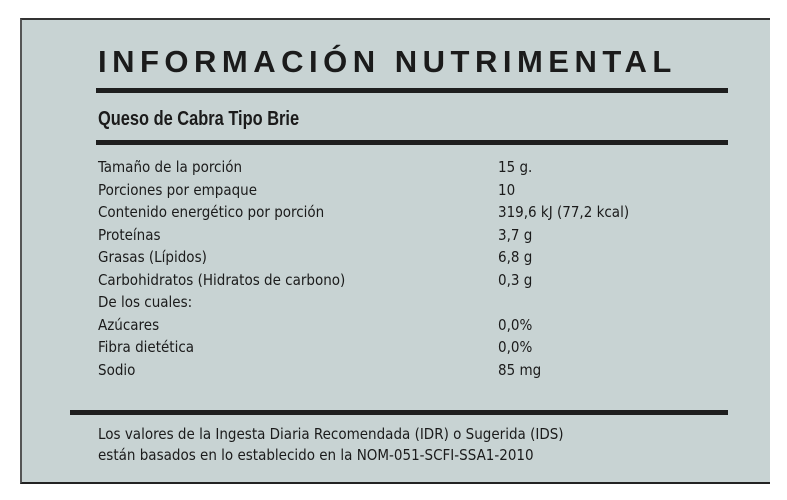 Image resolution: width=787 pixels, height=500 pixels. I want to click on table-row: Sodio 85 mg, so click(418, 370).